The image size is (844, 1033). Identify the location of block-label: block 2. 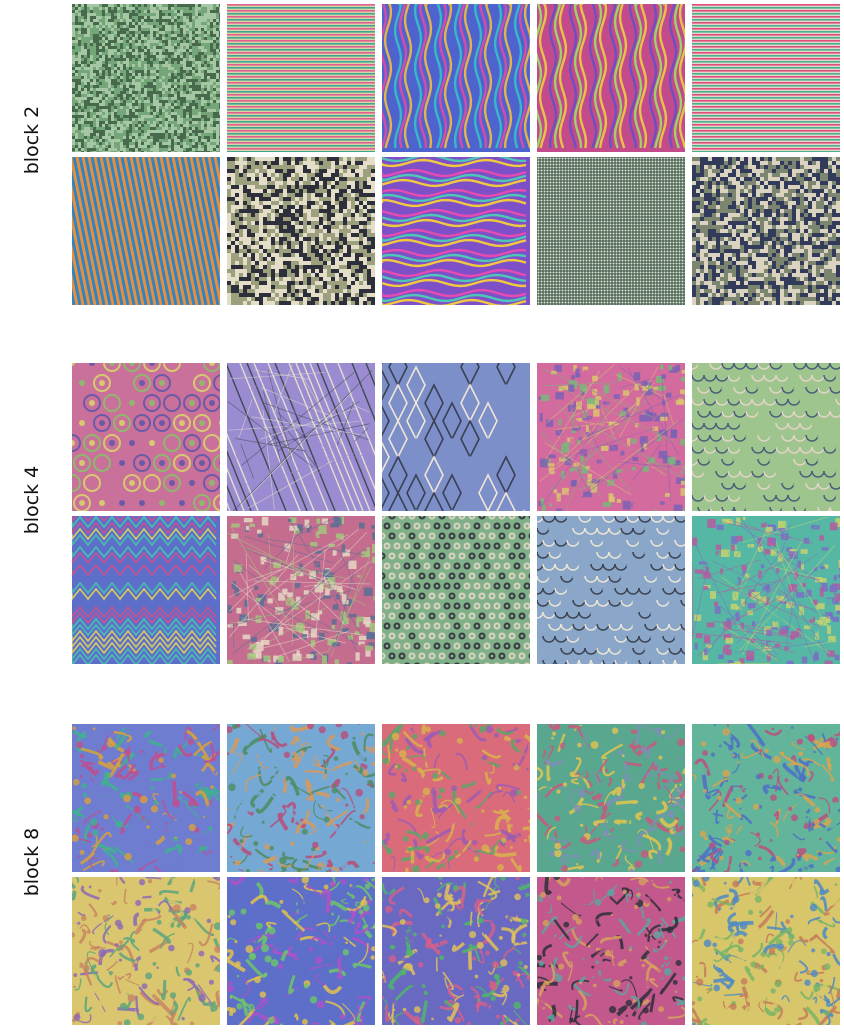
(32, 140).